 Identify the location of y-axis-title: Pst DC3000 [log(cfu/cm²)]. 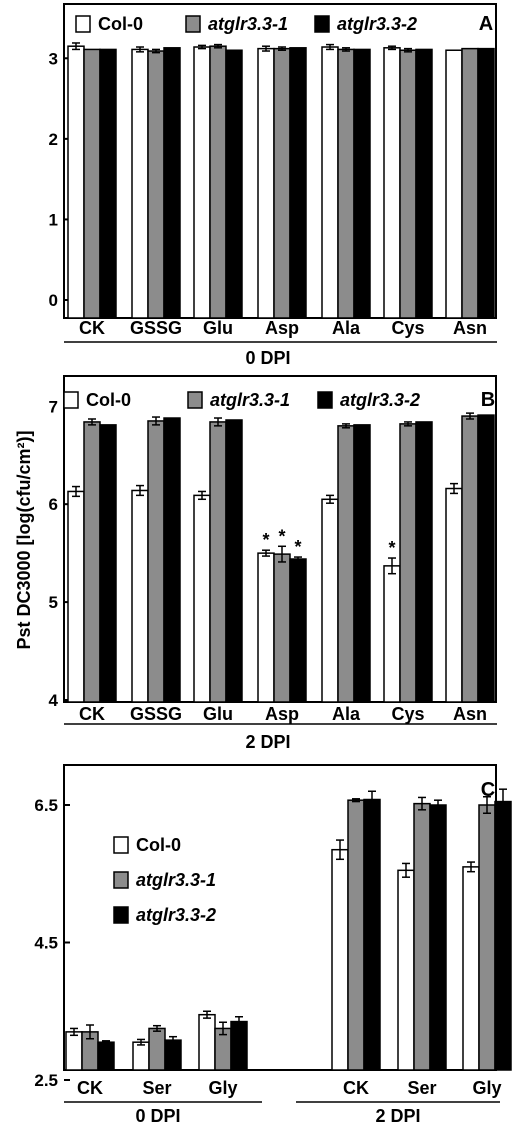
(24, 539).